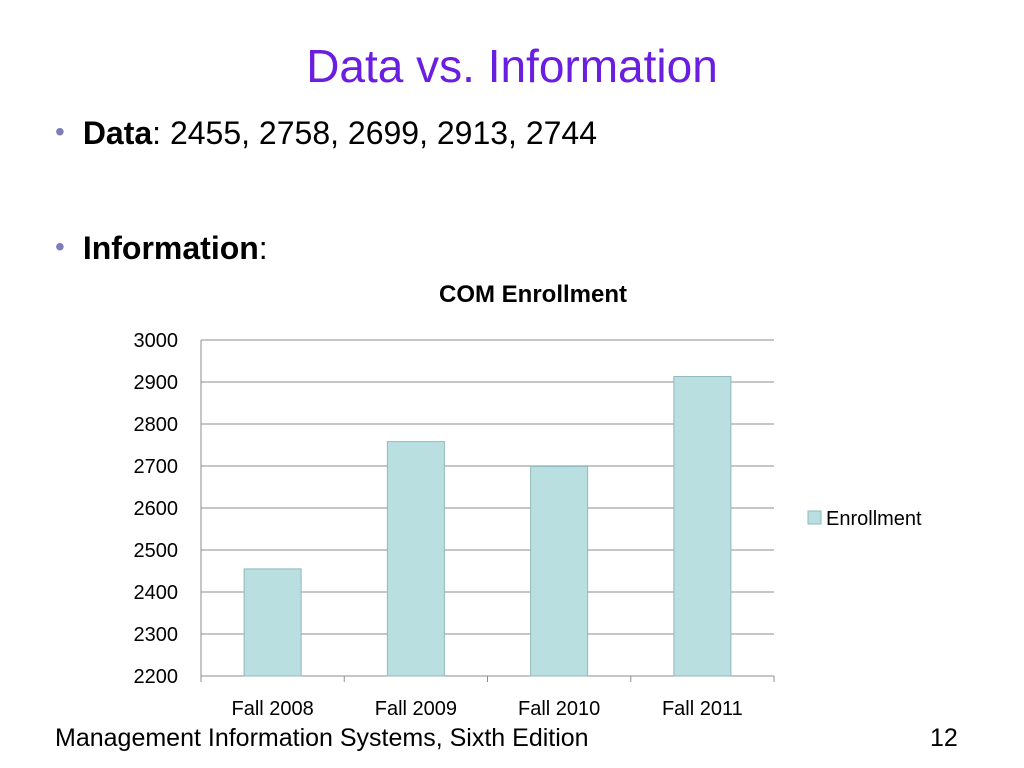 This screenshot has width=1024, height=768. Describe the element at coordinates (156, 509) in the screenshot. I see `y-tick-label: 2600` at that location.